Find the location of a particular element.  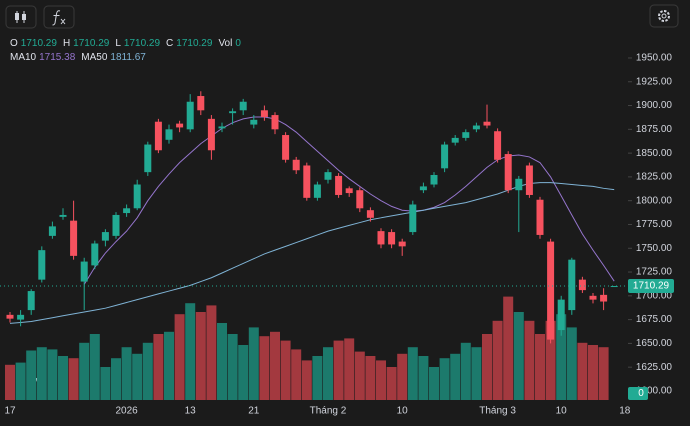

last-price-box is located at coordinates (651, 286).